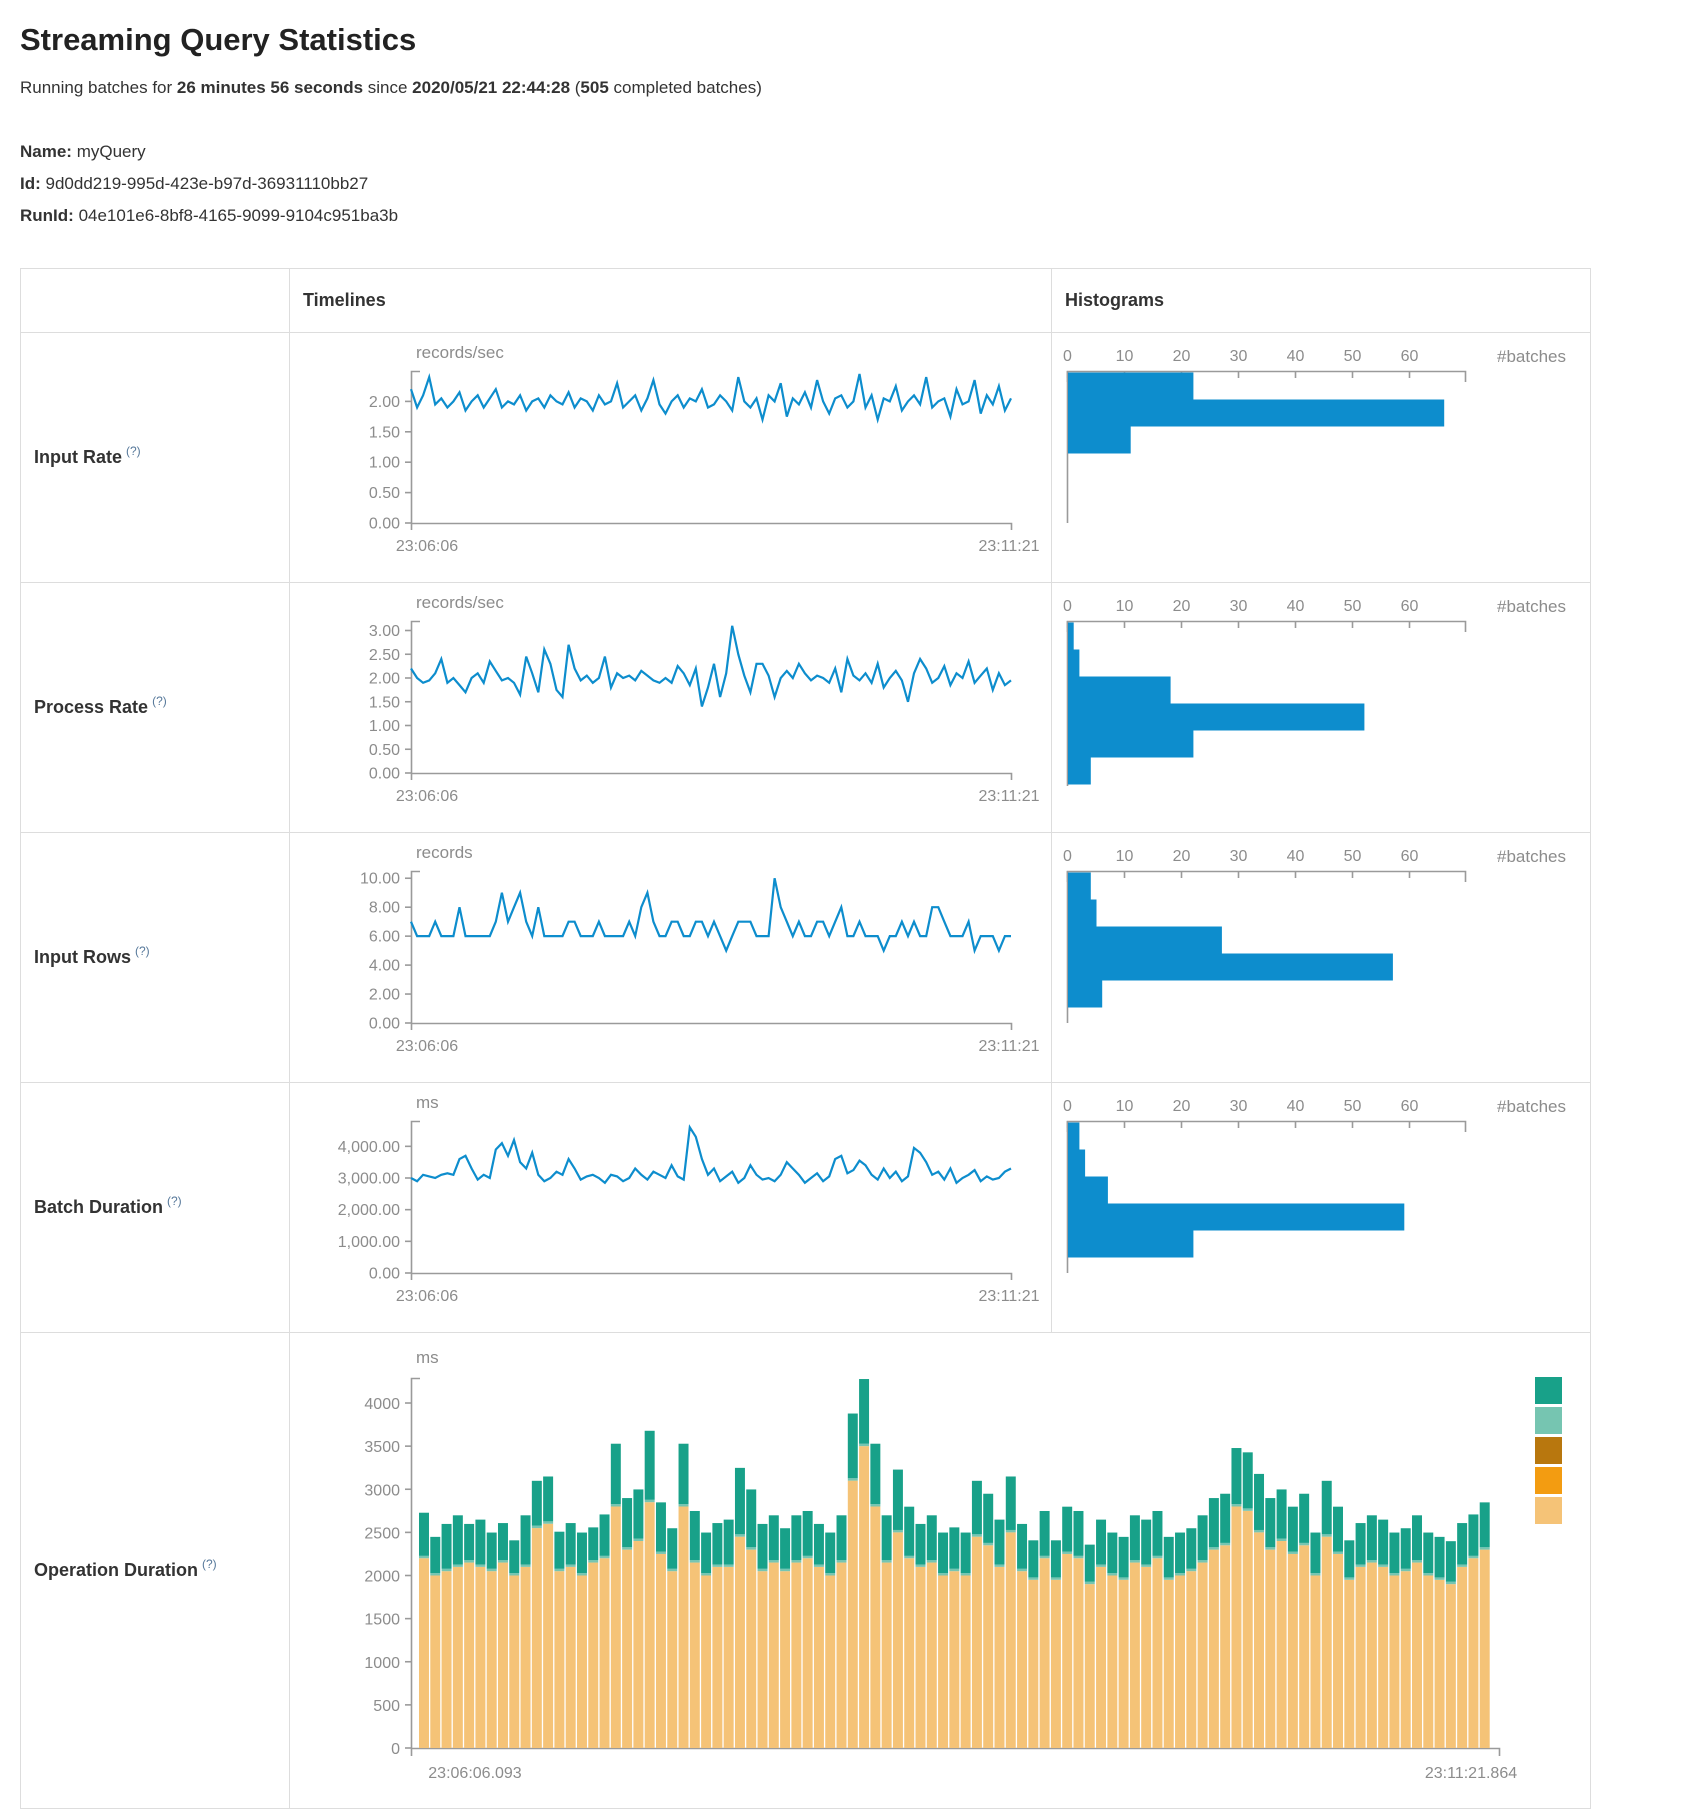  I want to click on process-rate-histogram-chart: #batches 0 10 20 30 40 50 60, so click(1314, 691).